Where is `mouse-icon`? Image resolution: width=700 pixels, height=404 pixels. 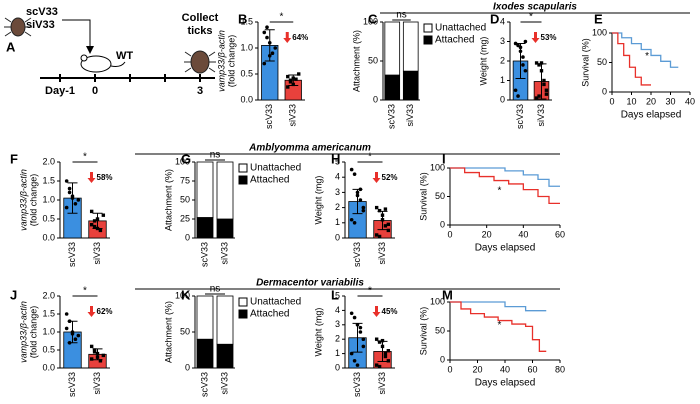 mouse-icon is located at coordinates (96, 64).